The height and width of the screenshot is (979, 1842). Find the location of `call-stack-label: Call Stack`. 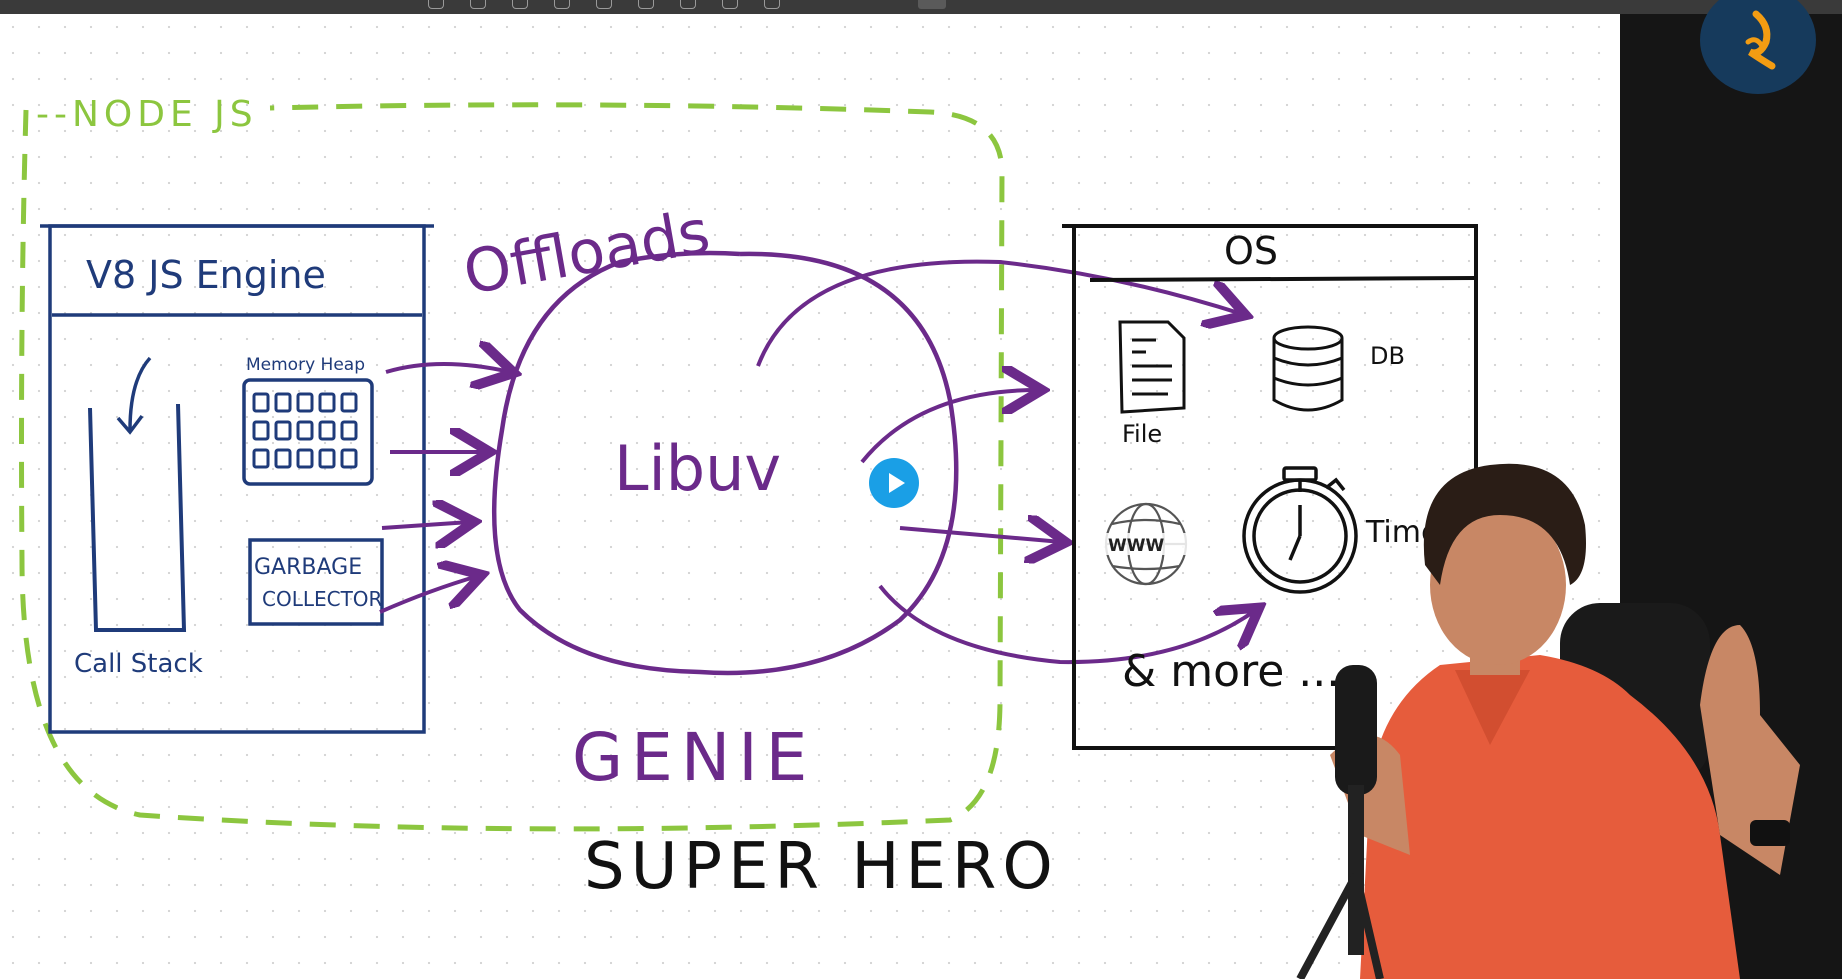

call-stack-label: Call Stack is located at coordinates (138, 664).